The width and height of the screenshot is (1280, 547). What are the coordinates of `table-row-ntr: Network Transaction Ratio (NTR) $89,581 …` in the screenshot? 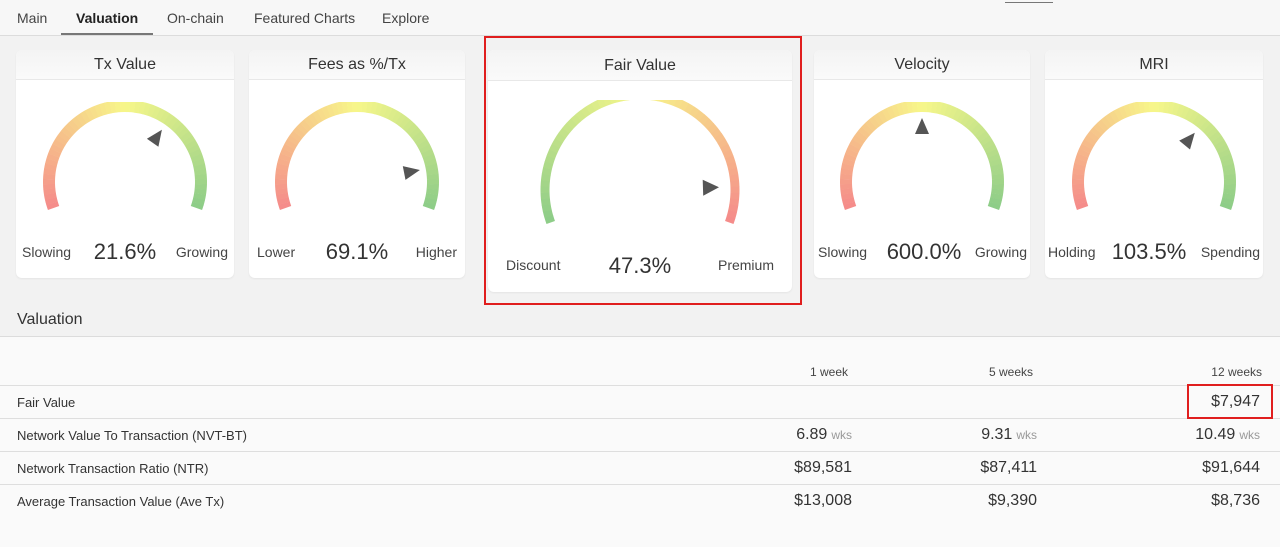 It's located at (640, 467).